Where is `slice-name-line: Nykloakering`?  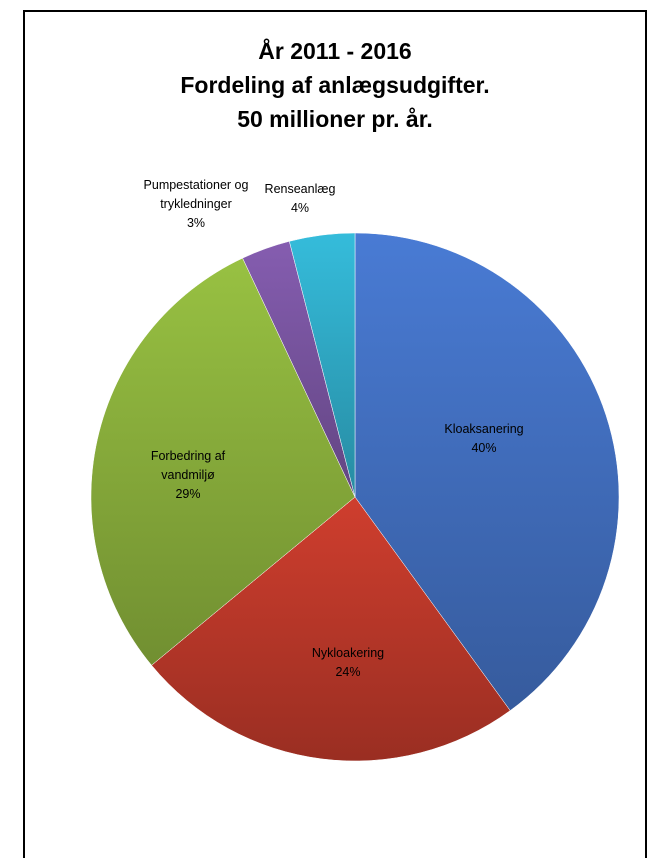
slice-name-line: Nykloakering is located at coordinates (348, 653).